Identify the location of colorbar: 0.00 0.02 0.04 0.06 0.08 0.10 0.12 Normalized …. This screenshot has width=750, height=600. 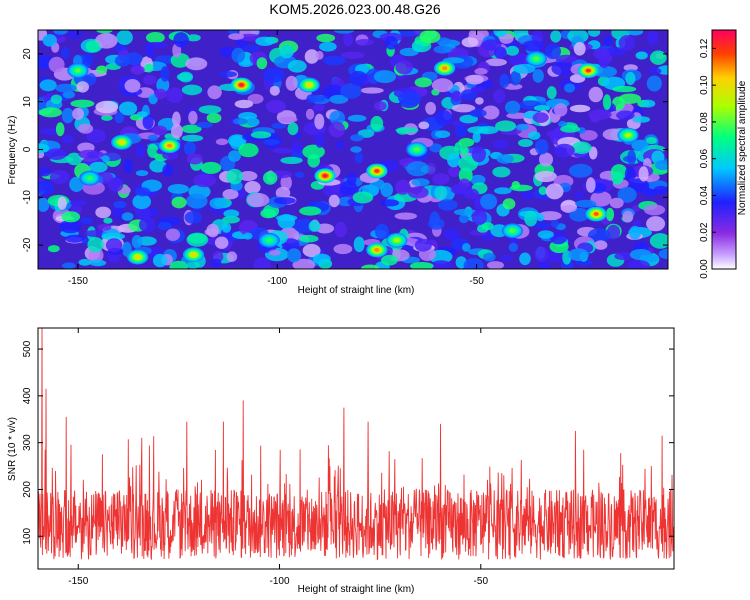
(723, 154).